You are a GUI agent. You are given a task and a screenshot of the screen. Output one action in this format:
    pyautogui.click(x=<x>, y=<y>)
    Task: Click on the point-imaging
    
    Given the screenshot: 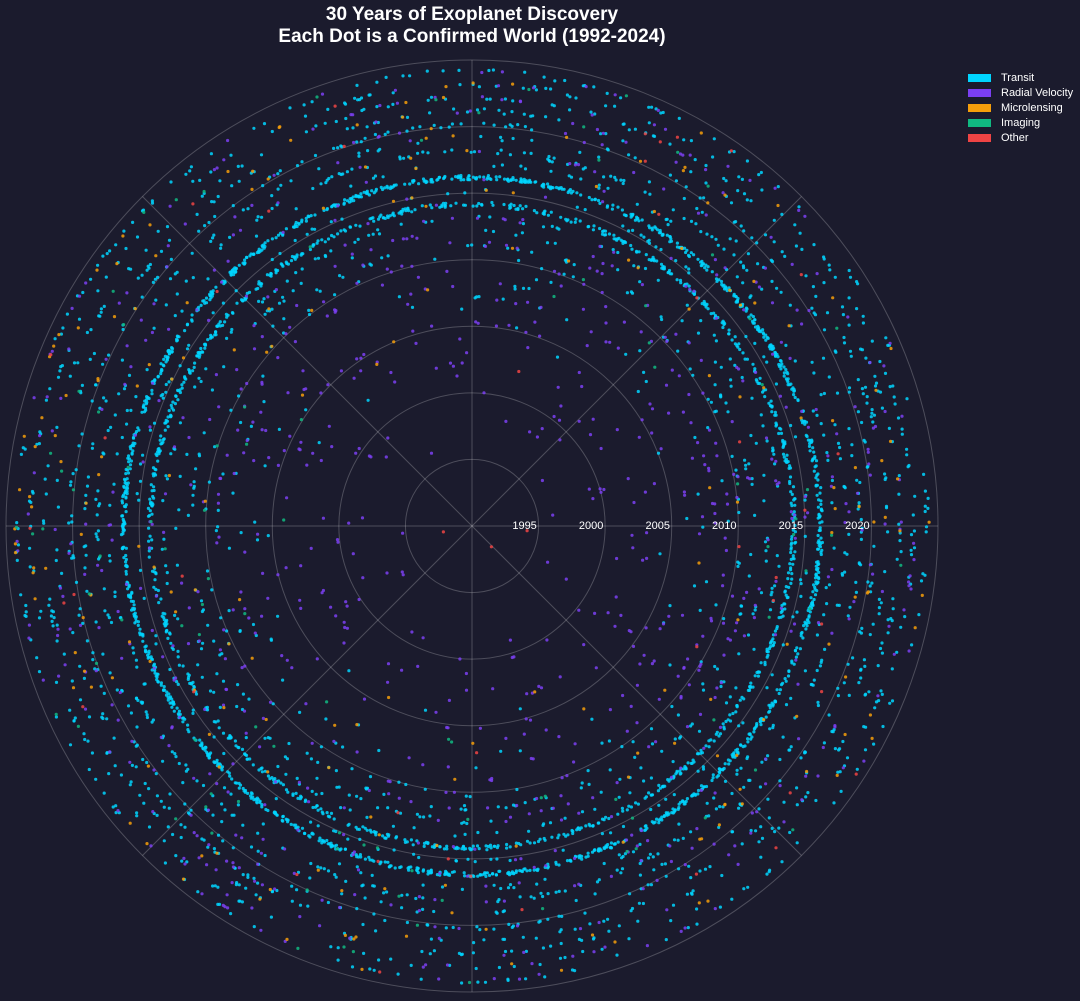 What is the action you would take?
    pyautogui.click(x=353, y=952)
    